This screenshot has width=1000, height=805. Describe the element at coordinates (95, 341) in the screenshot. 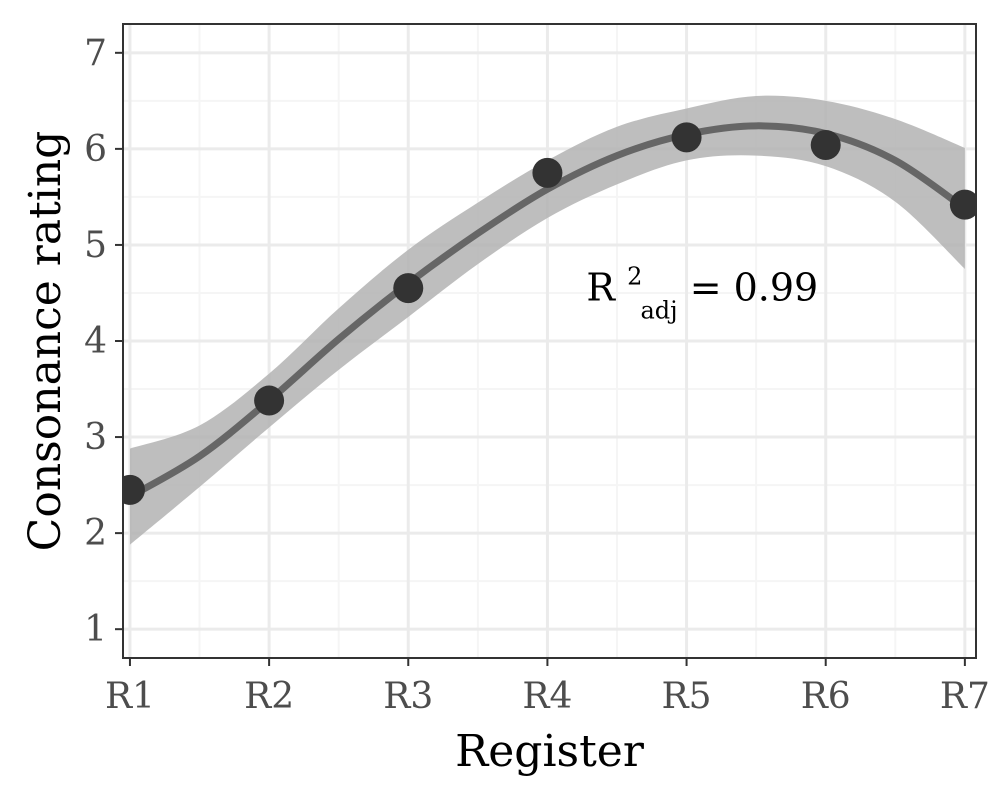

I see `y-tick-label: 4` at that location.